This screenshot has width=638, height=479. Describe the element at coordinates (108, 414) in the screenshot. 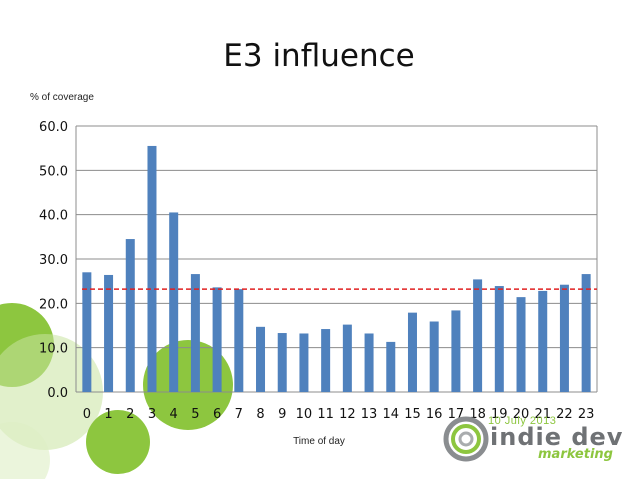

I see `x-tick-label: 1` at that location.